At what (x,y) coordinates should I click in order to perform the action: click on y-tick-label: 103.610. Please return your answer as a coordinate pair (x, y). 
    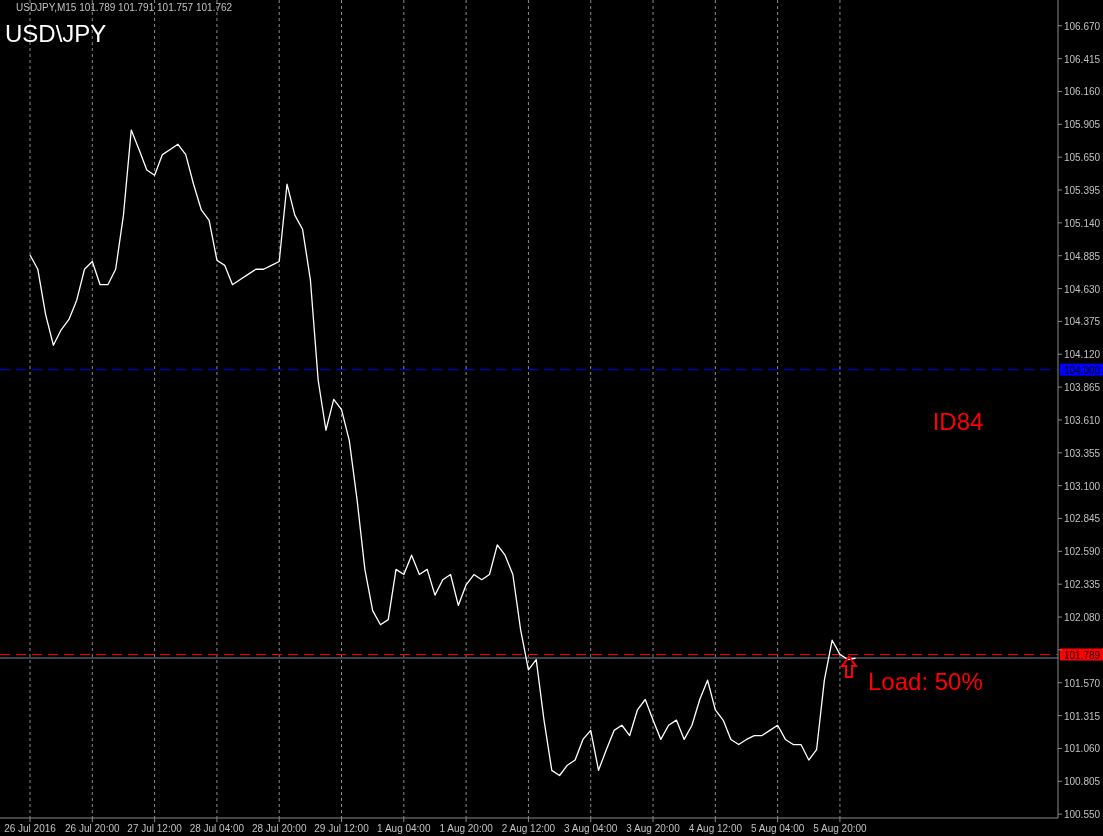
    Looking at the image, I should click on (1082, 420).